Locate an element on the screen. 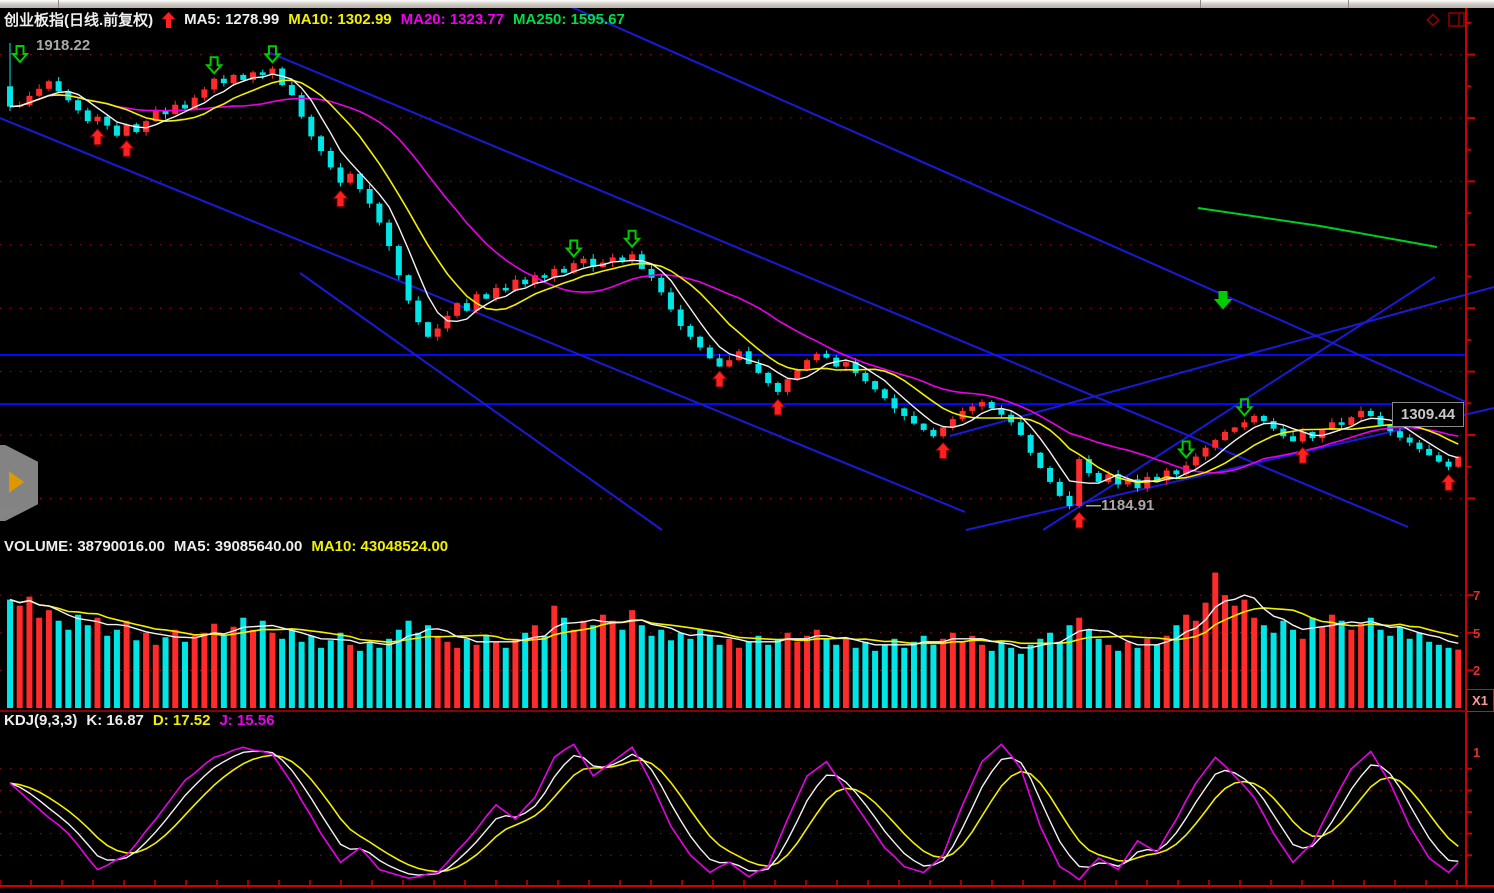  expand-triangle-icon is located at coordinates (16, 482).